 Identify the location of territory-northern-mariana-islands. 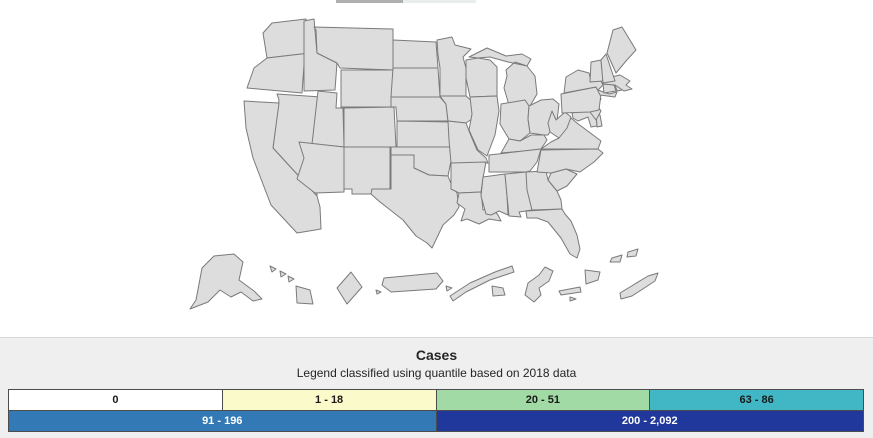
(579, 285).